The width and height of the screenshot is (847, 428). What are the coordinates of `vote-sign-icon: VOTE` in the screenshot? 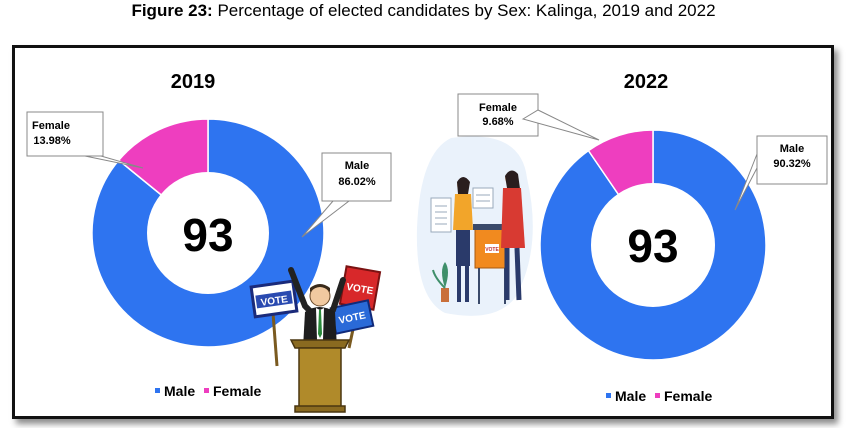 It's located at (274, 323).